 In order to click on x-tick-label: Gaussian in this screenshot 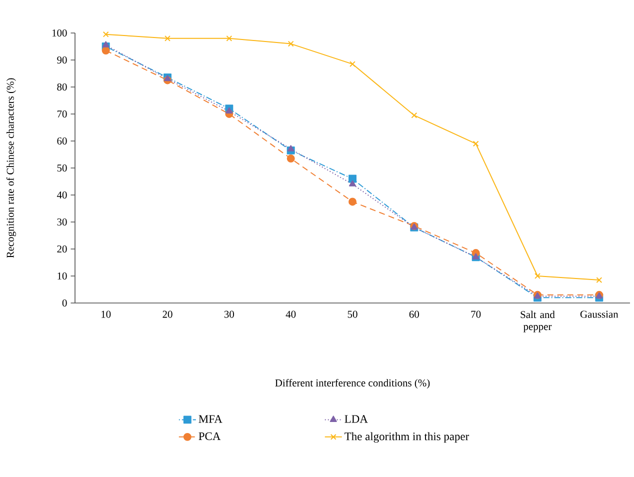, I will do `click(599, 314)`.